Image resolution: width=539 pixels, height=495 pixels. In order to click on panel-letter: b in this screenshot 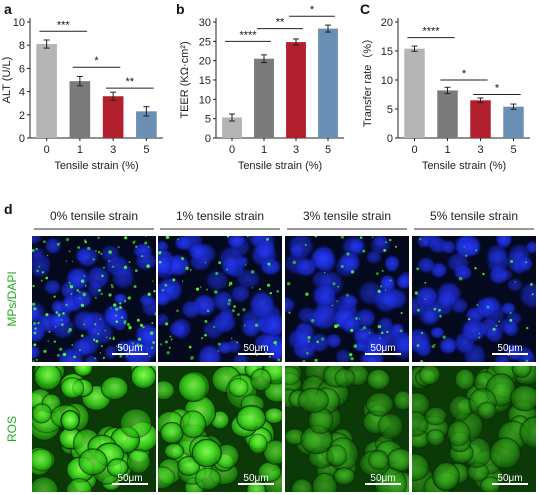, I will do `click(180, 9)`.